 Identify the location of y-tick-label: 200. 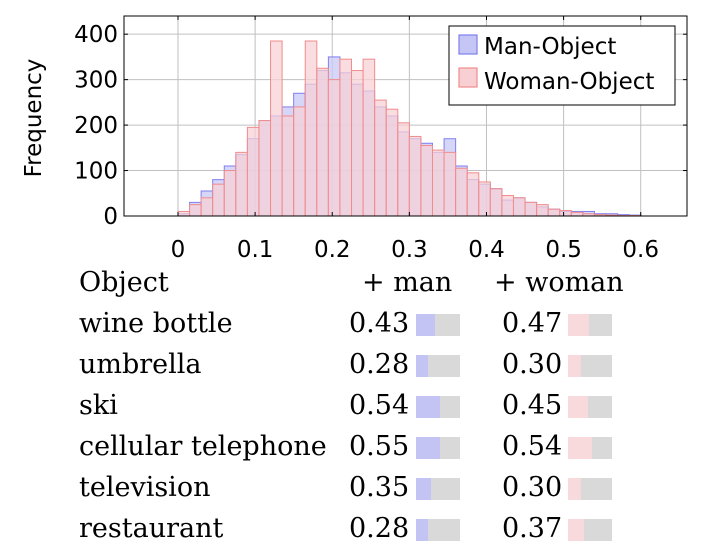
(96, 126).